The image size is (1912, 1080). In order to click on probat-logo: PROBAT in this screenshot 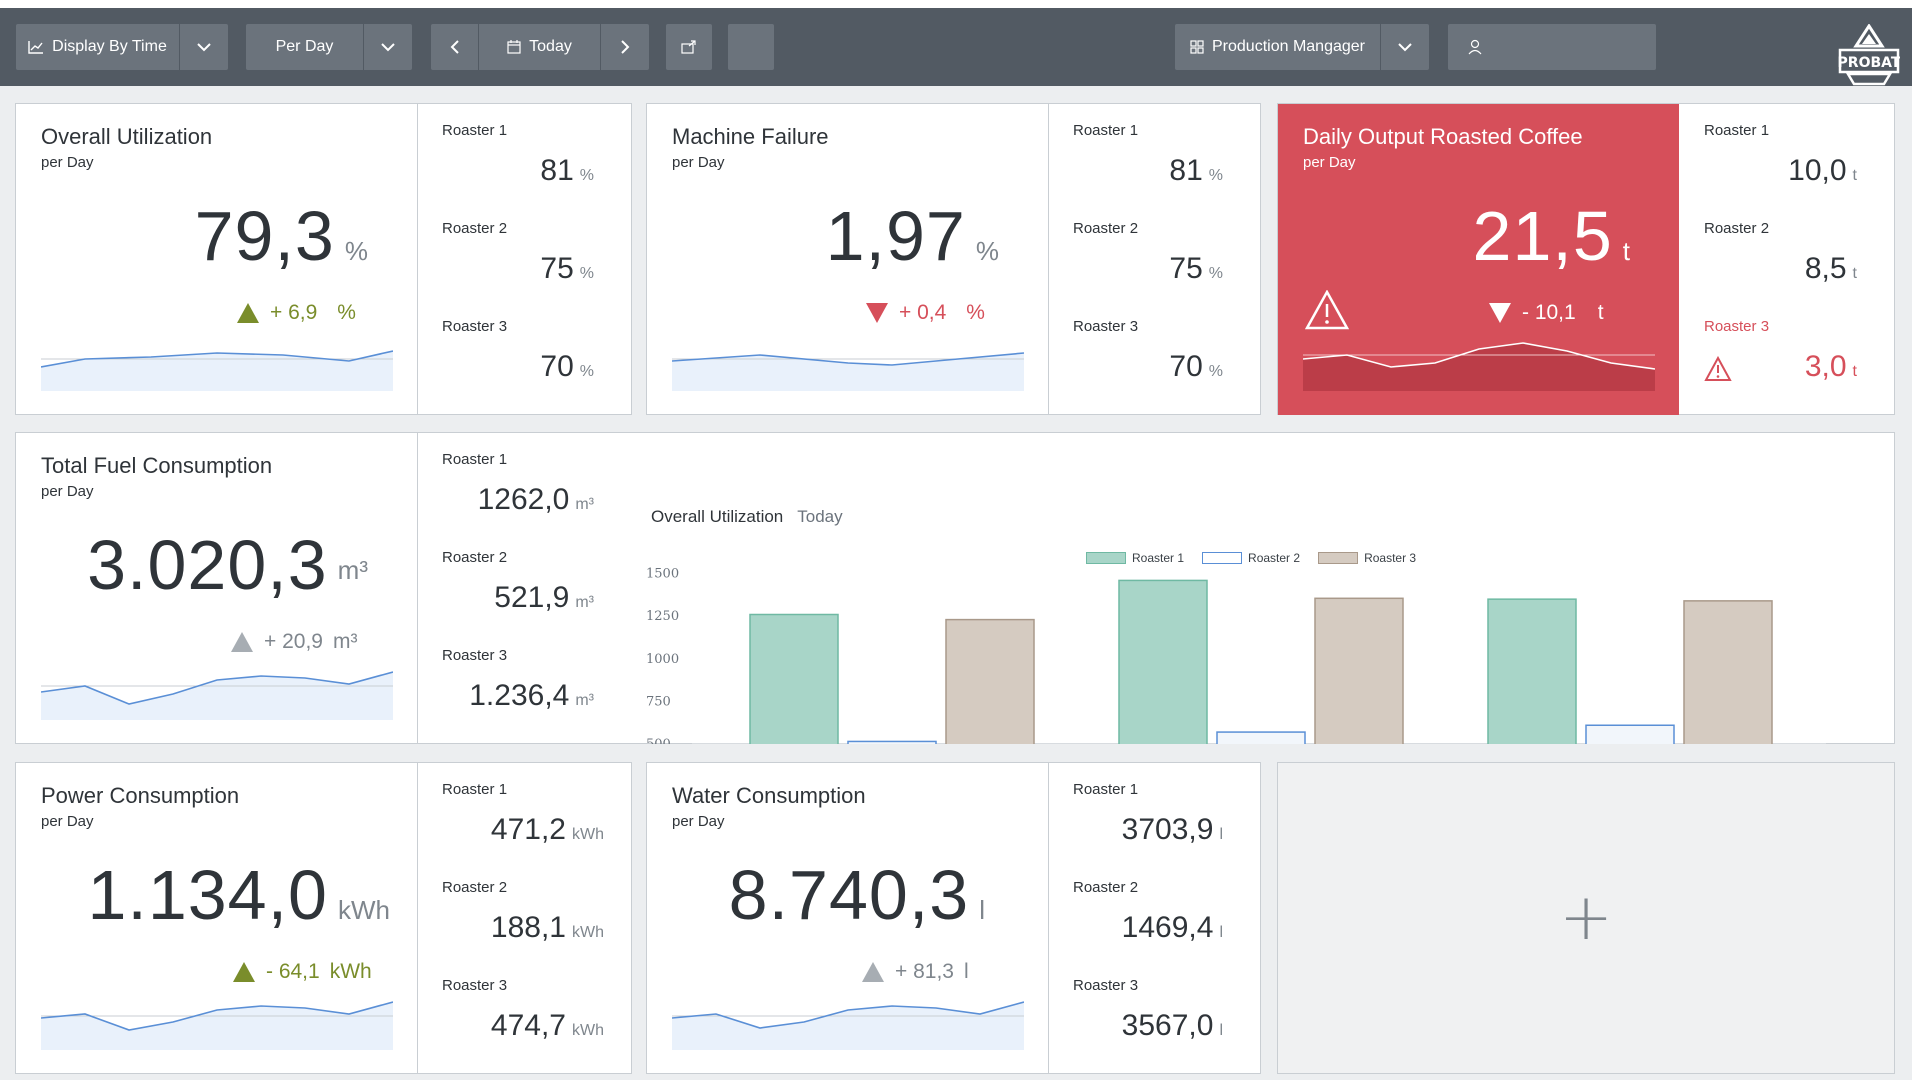, I will do `click(1869, 55)`.